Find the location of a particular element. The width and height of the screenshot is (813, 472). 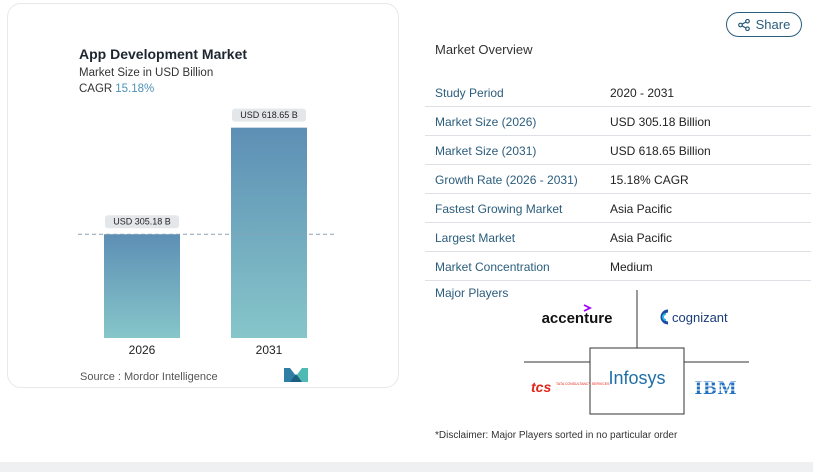

tcs-tagline: TATA CONSULTANCY SERVICES is located at coordinates (583, 384).